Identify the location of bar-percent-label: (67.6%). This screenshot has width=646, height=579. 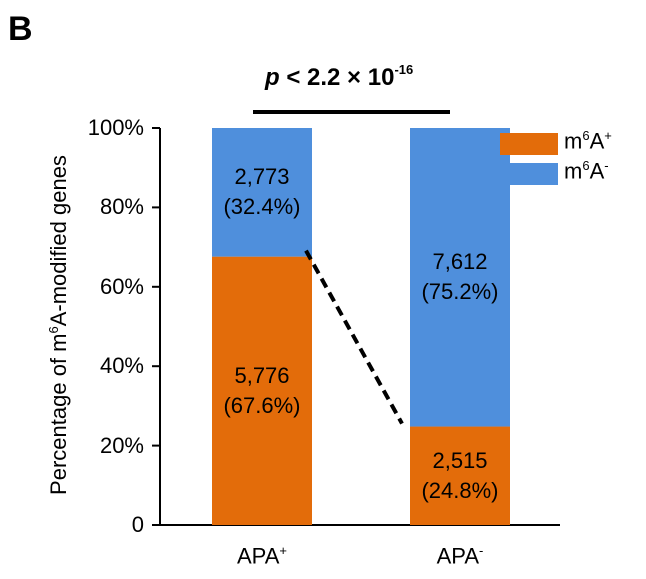
(262, 405).